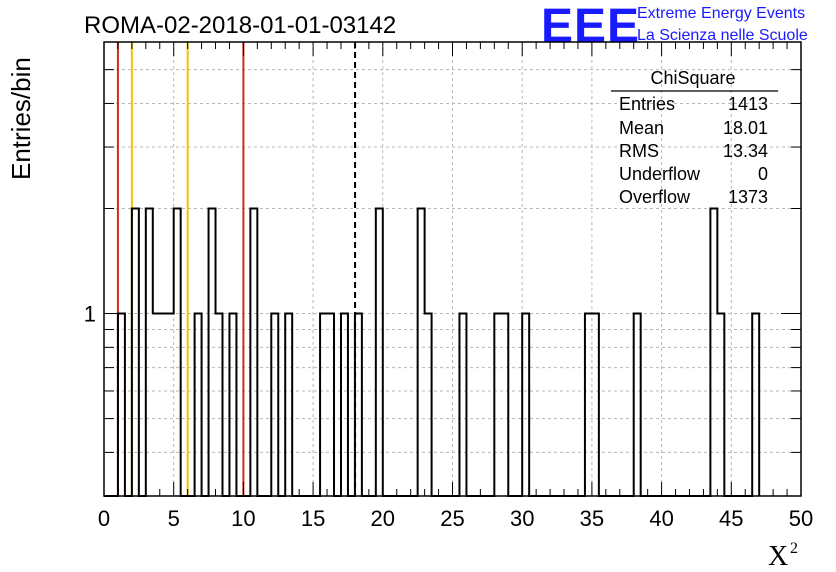 The image size is (836, 572). Describe the element at coordinates (174, 518) in the screenshot. I see `x-tick-label: 5` at that location.